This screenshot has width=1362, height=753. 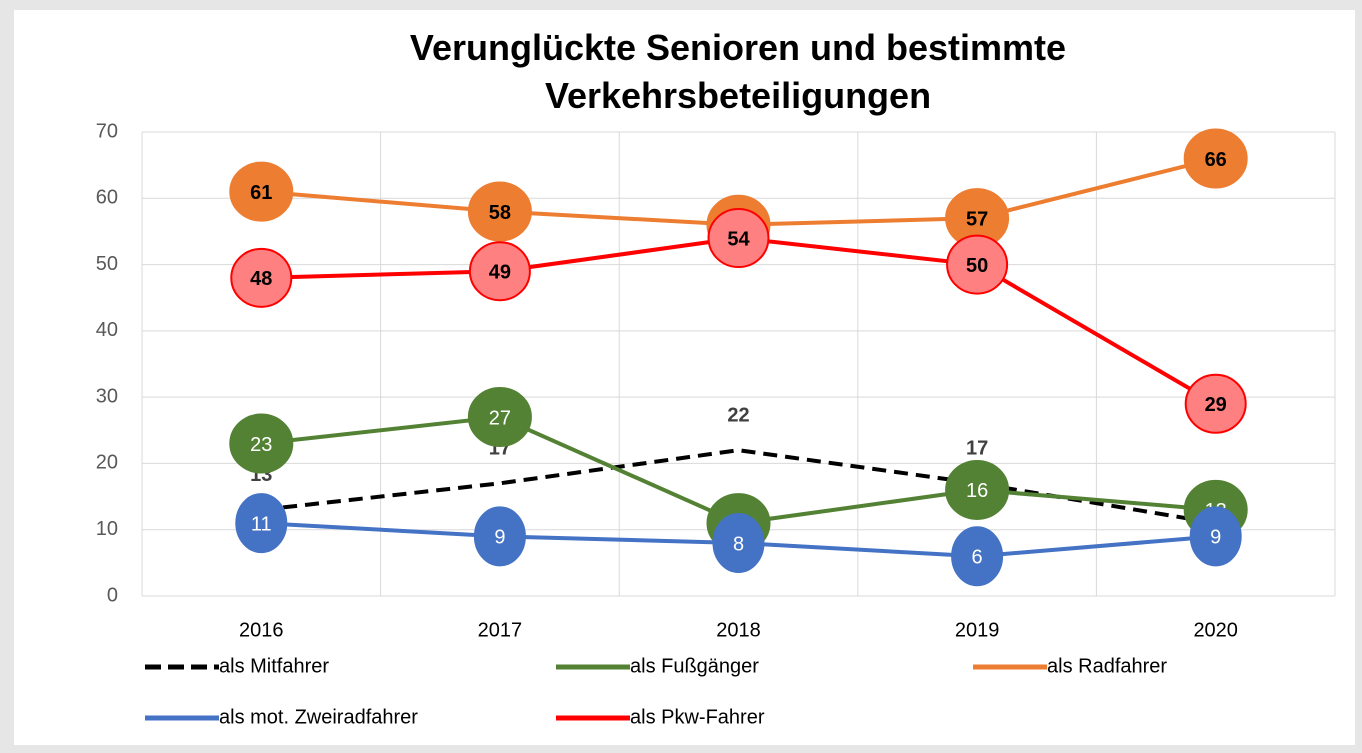 What do you see at coordinates (107, 131) in the screenshot?
I see `y-tick-label: 70` at bounding box center [107, 131].